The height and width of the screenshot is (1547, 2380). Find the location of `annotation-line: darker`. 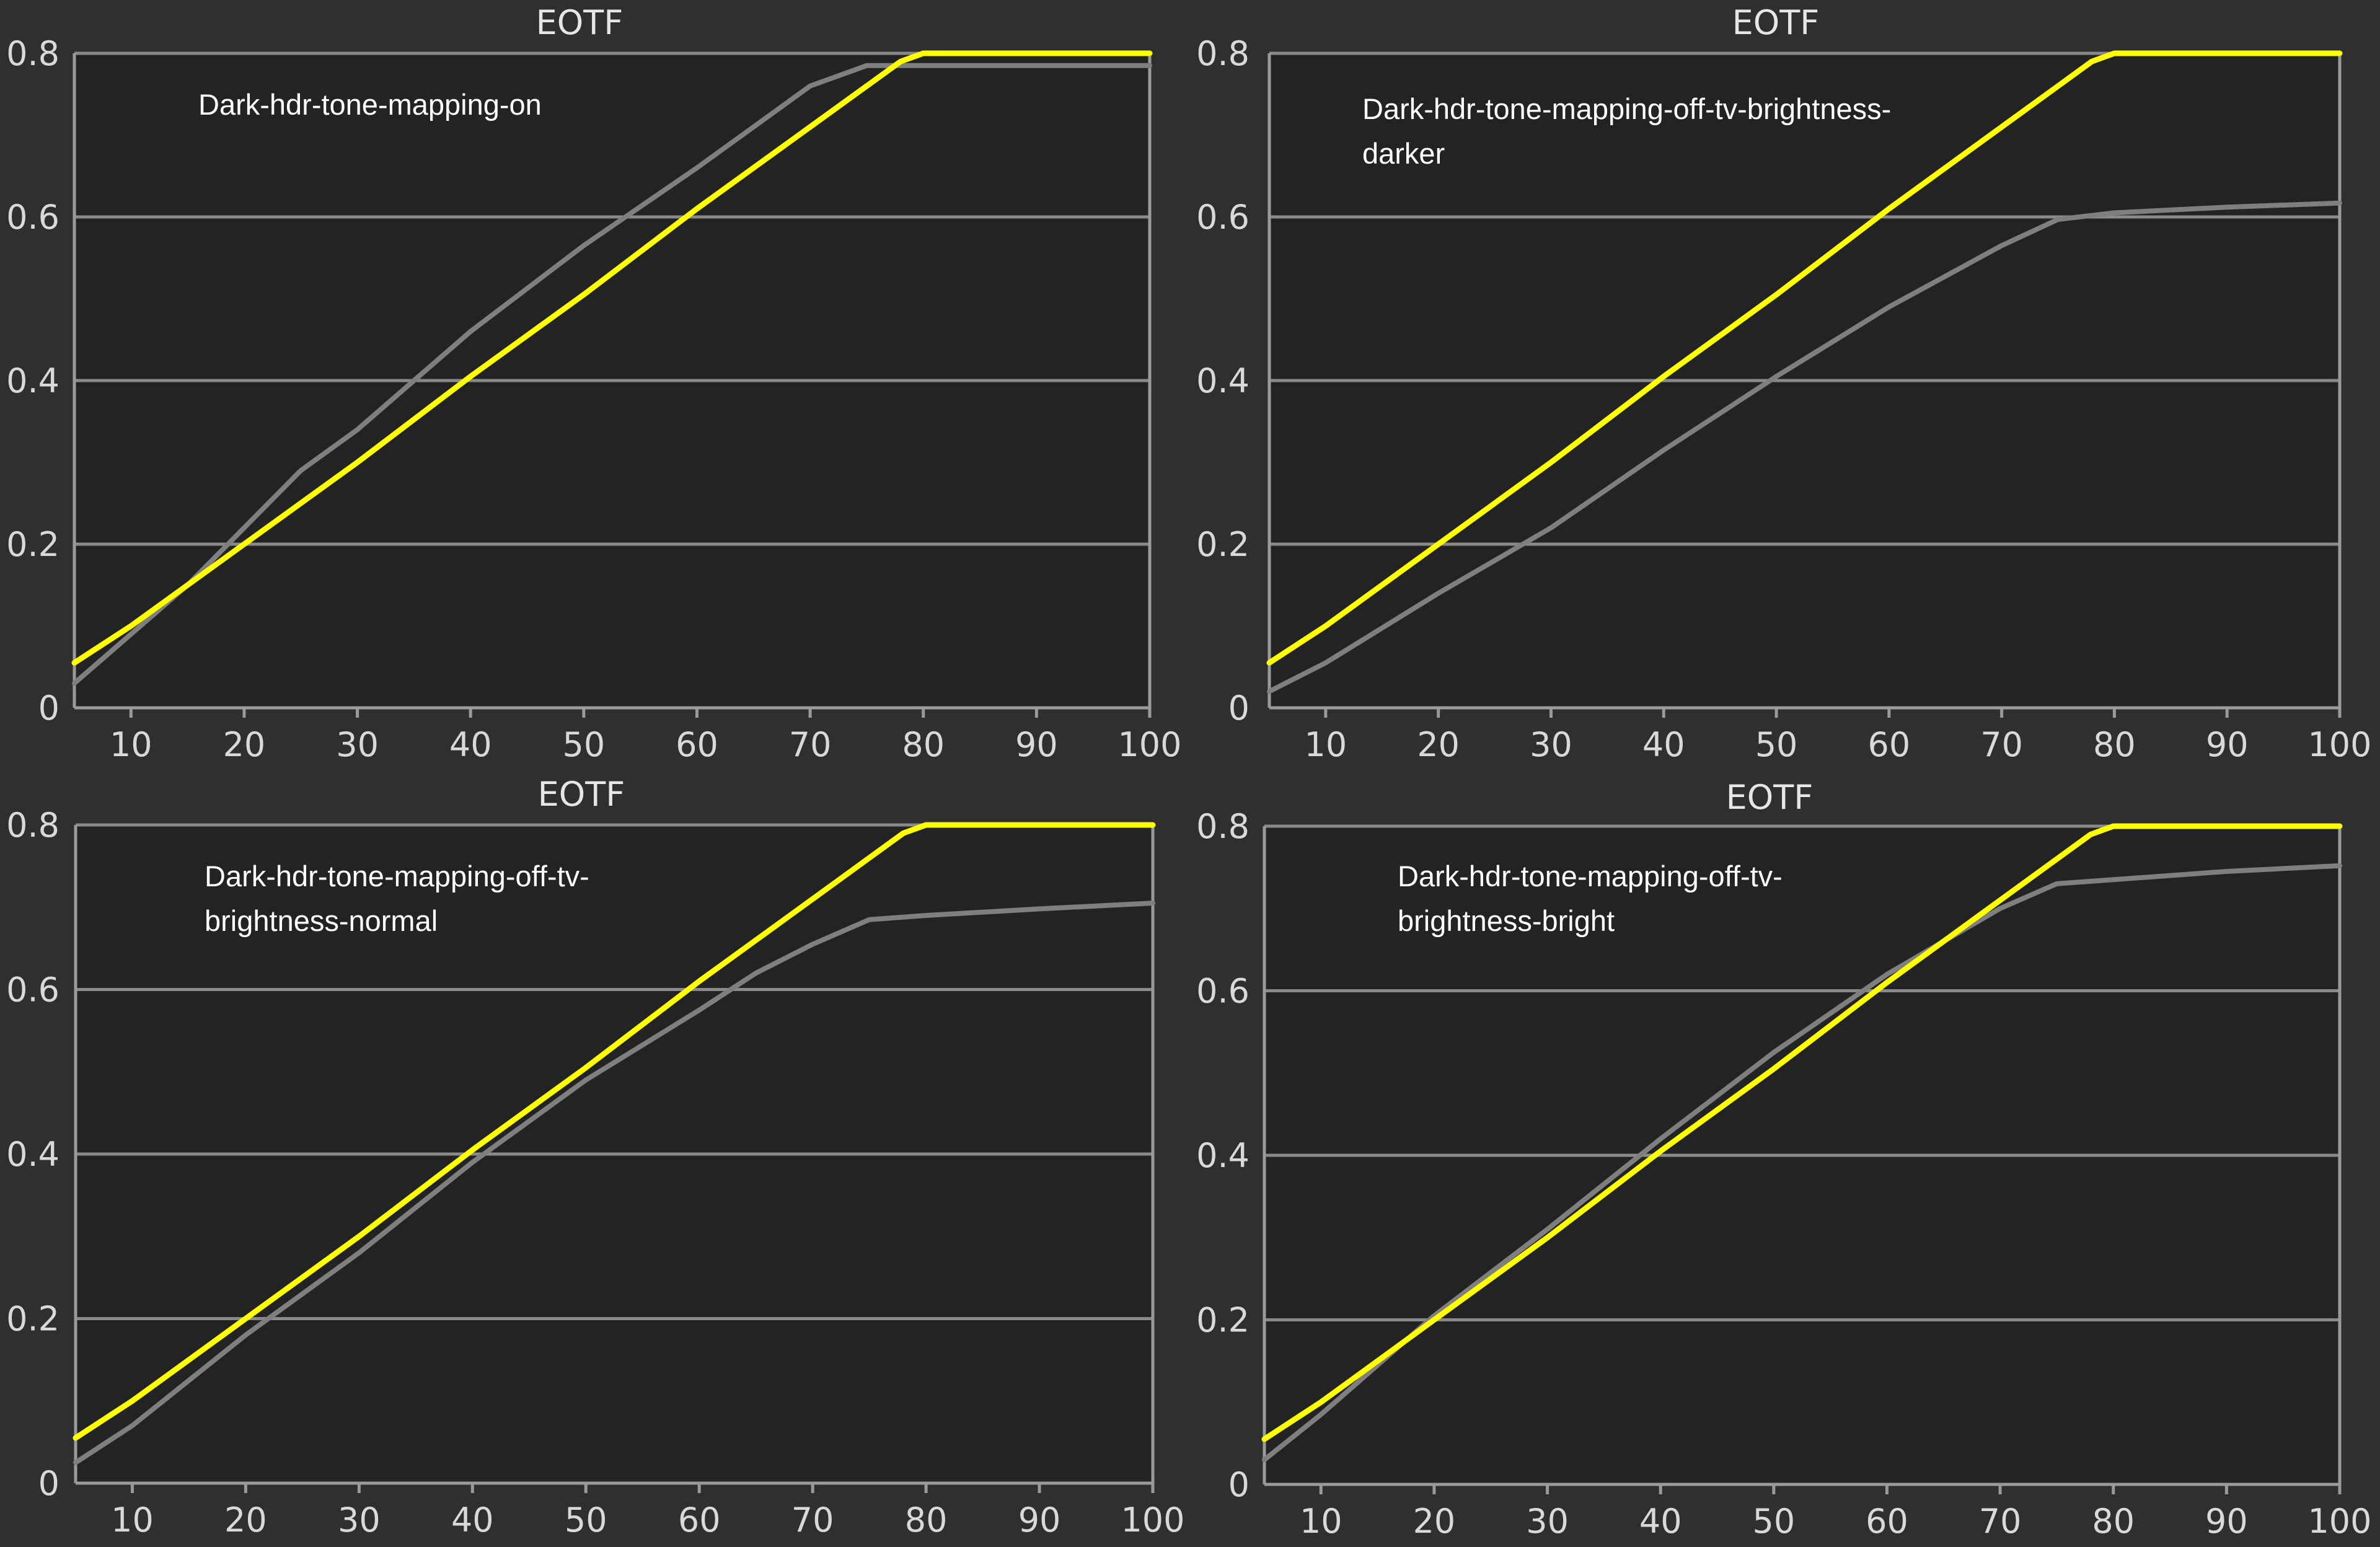

annotation-line: darker is located at coordinates (1403, 153).